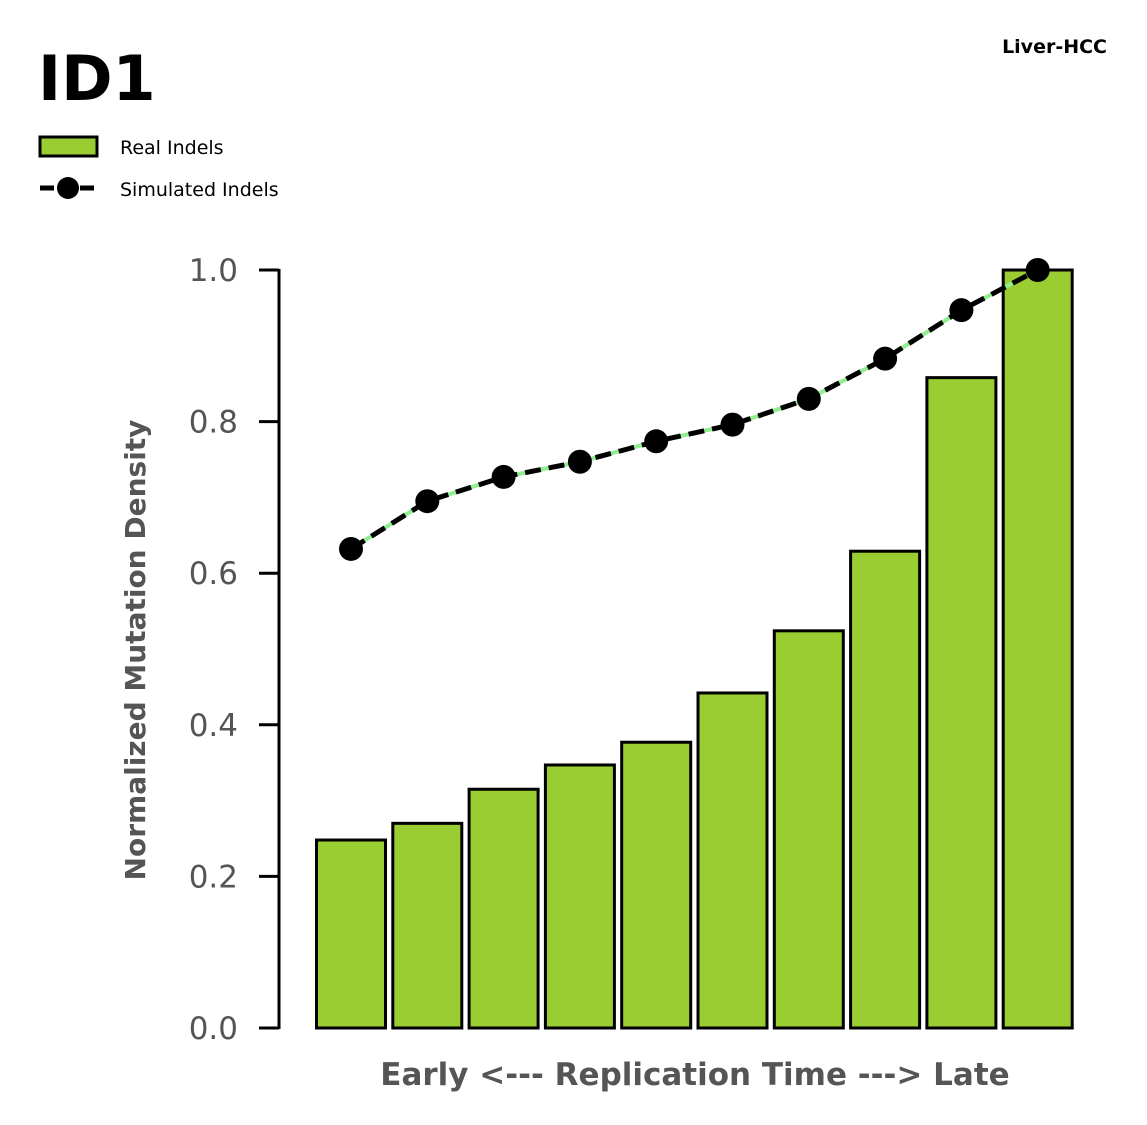 This screenshot has width=1147, height=1125. Describe the element at coordinates (1054, 47) in the screenshot. I see `chart-subtitle: Liver-HCC` at that location.